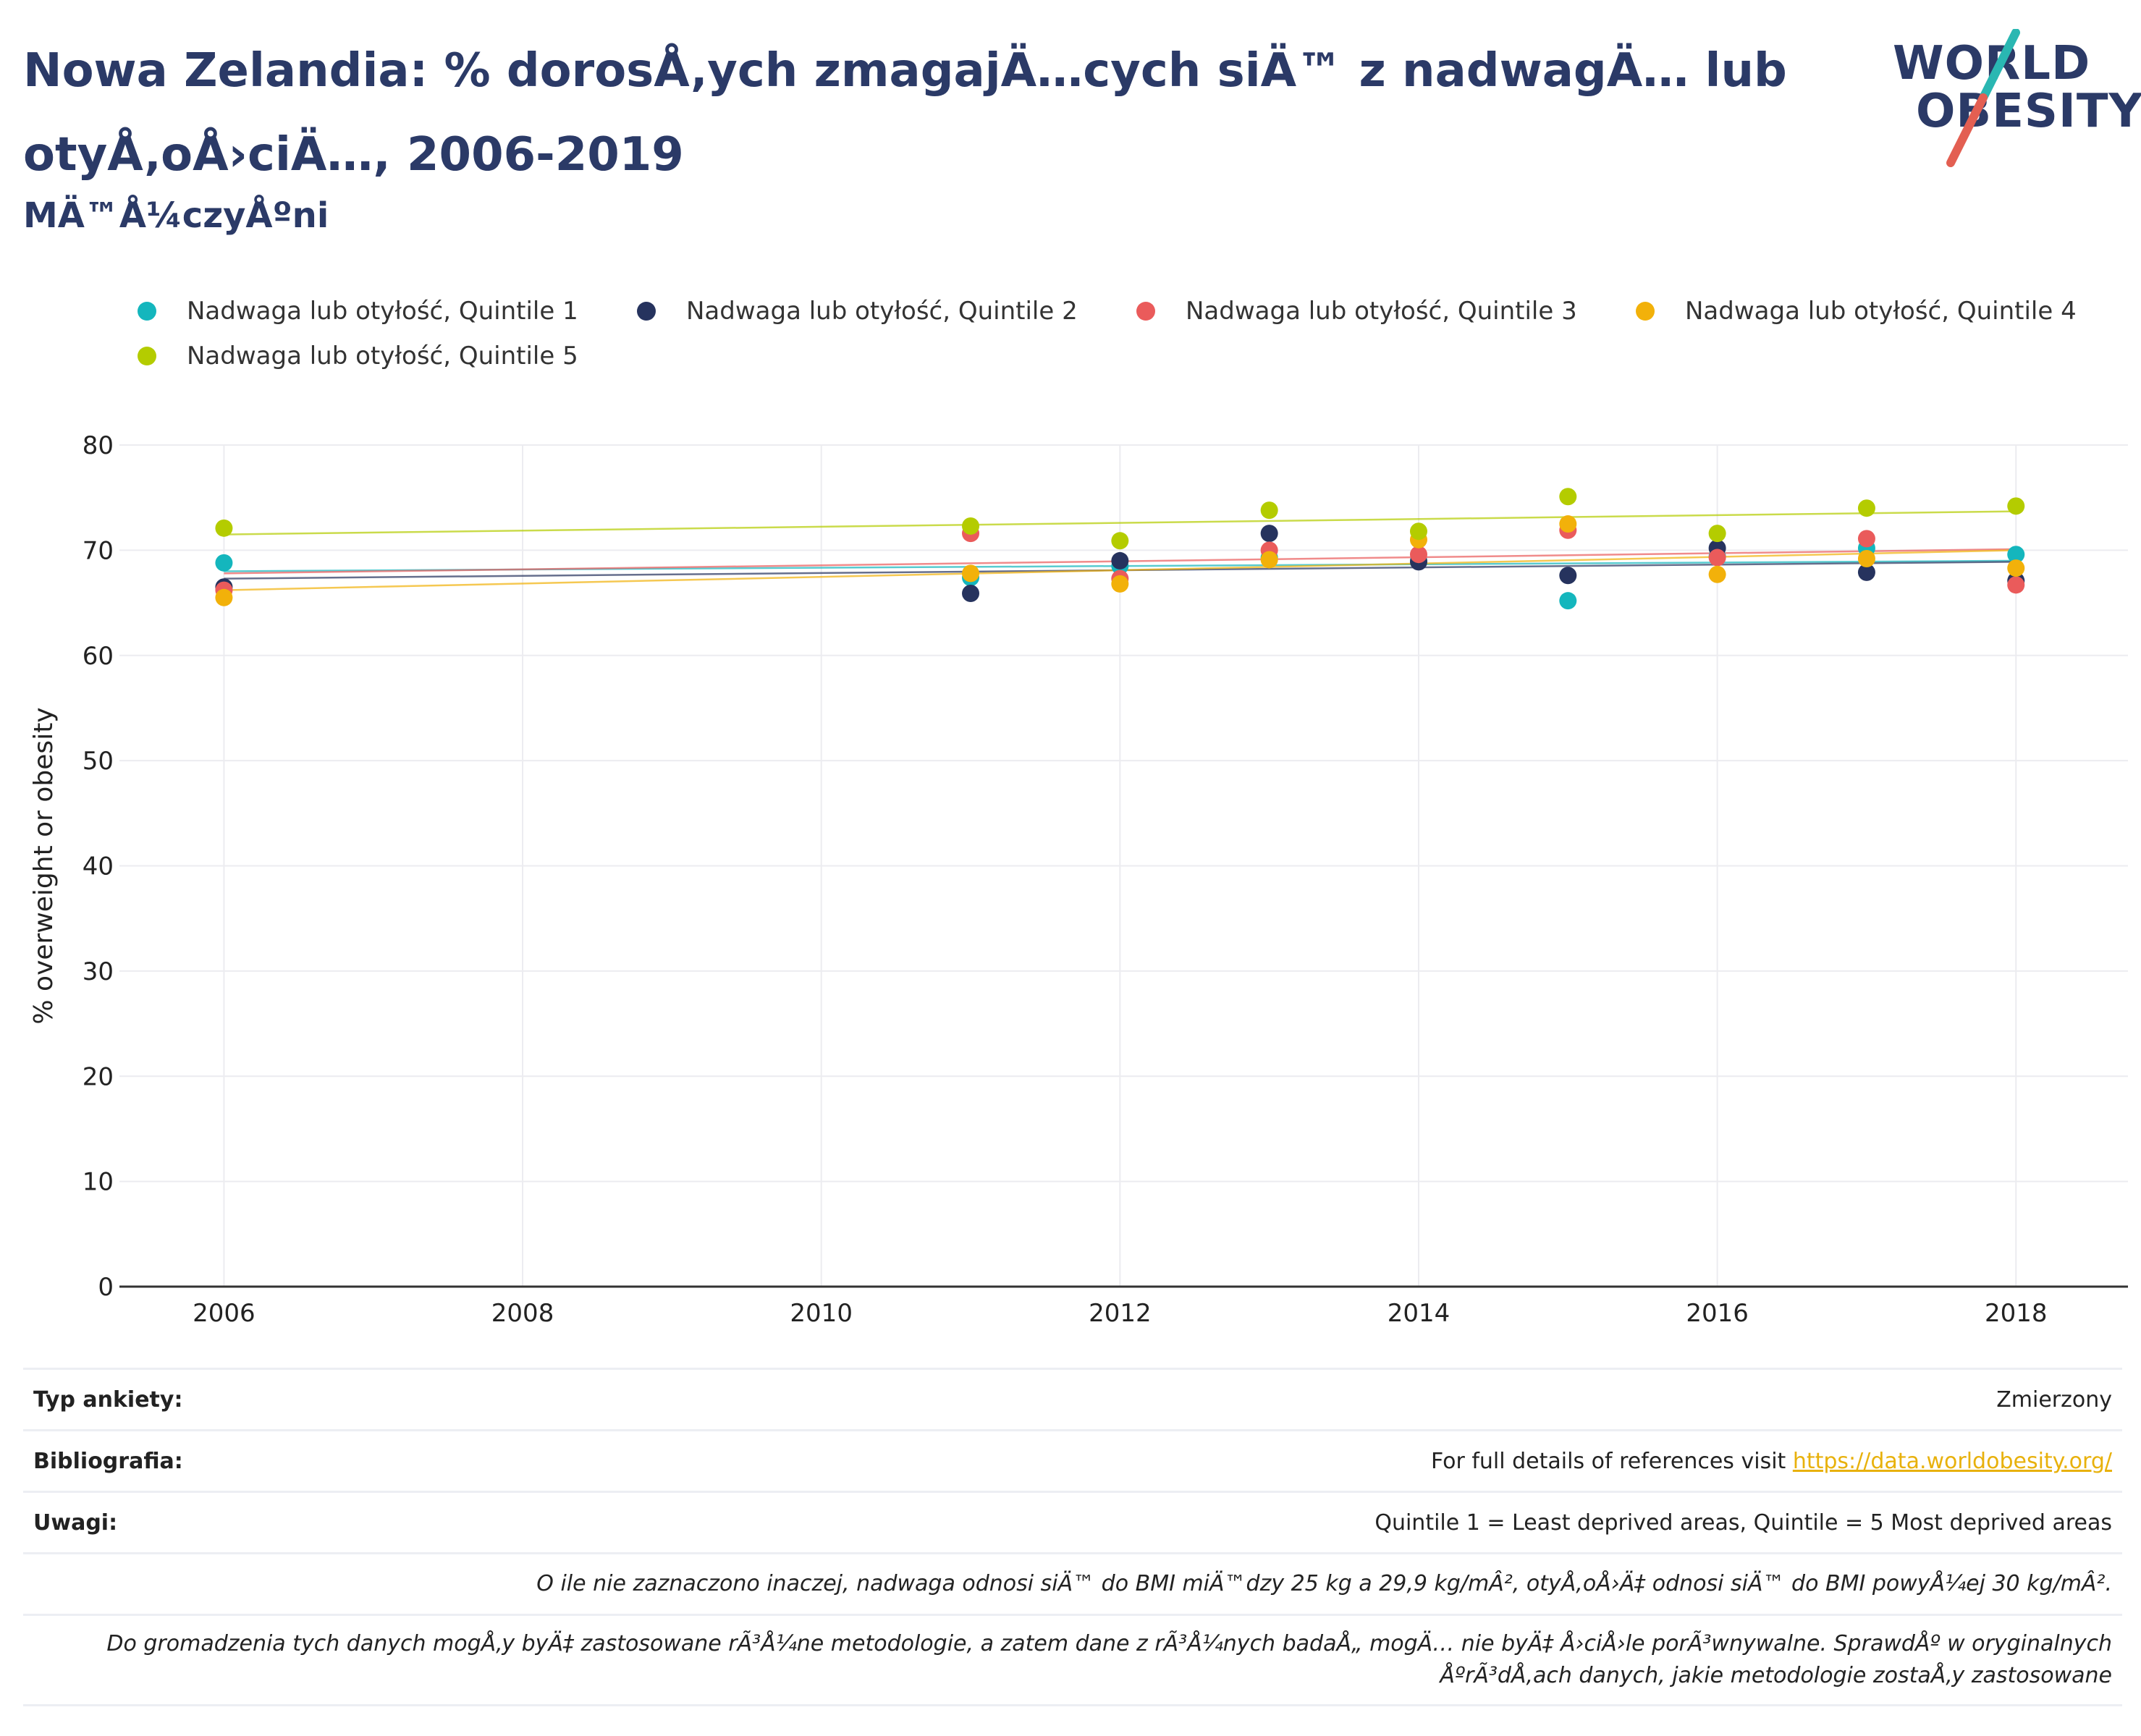 This screenshot has height=1736, width=2141. What do you see at coordinates (75, 1523) in the screenshot?
I see `notes-label: Uwagi:` at bounding box center [75, 1523].